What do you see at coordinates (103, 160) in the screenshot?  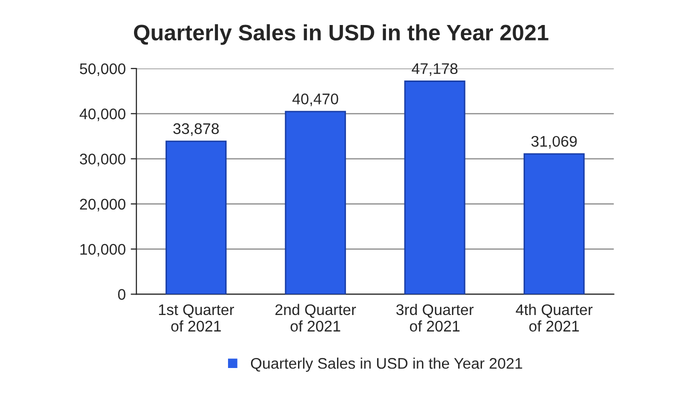 I see `y-tick-label: 30,000` at bounding box center [103, 160].